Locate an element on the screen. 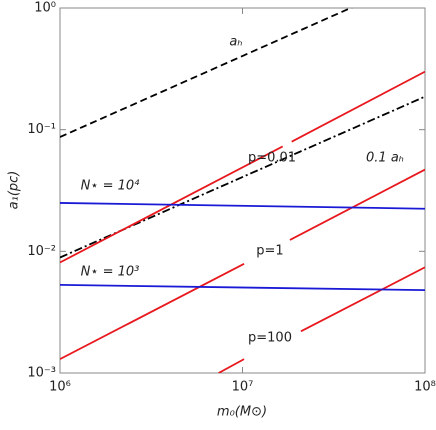 Image resolution: width=436 pixels, height=430 pixels. annotation: aₕ is located at coordinates (235, 42).